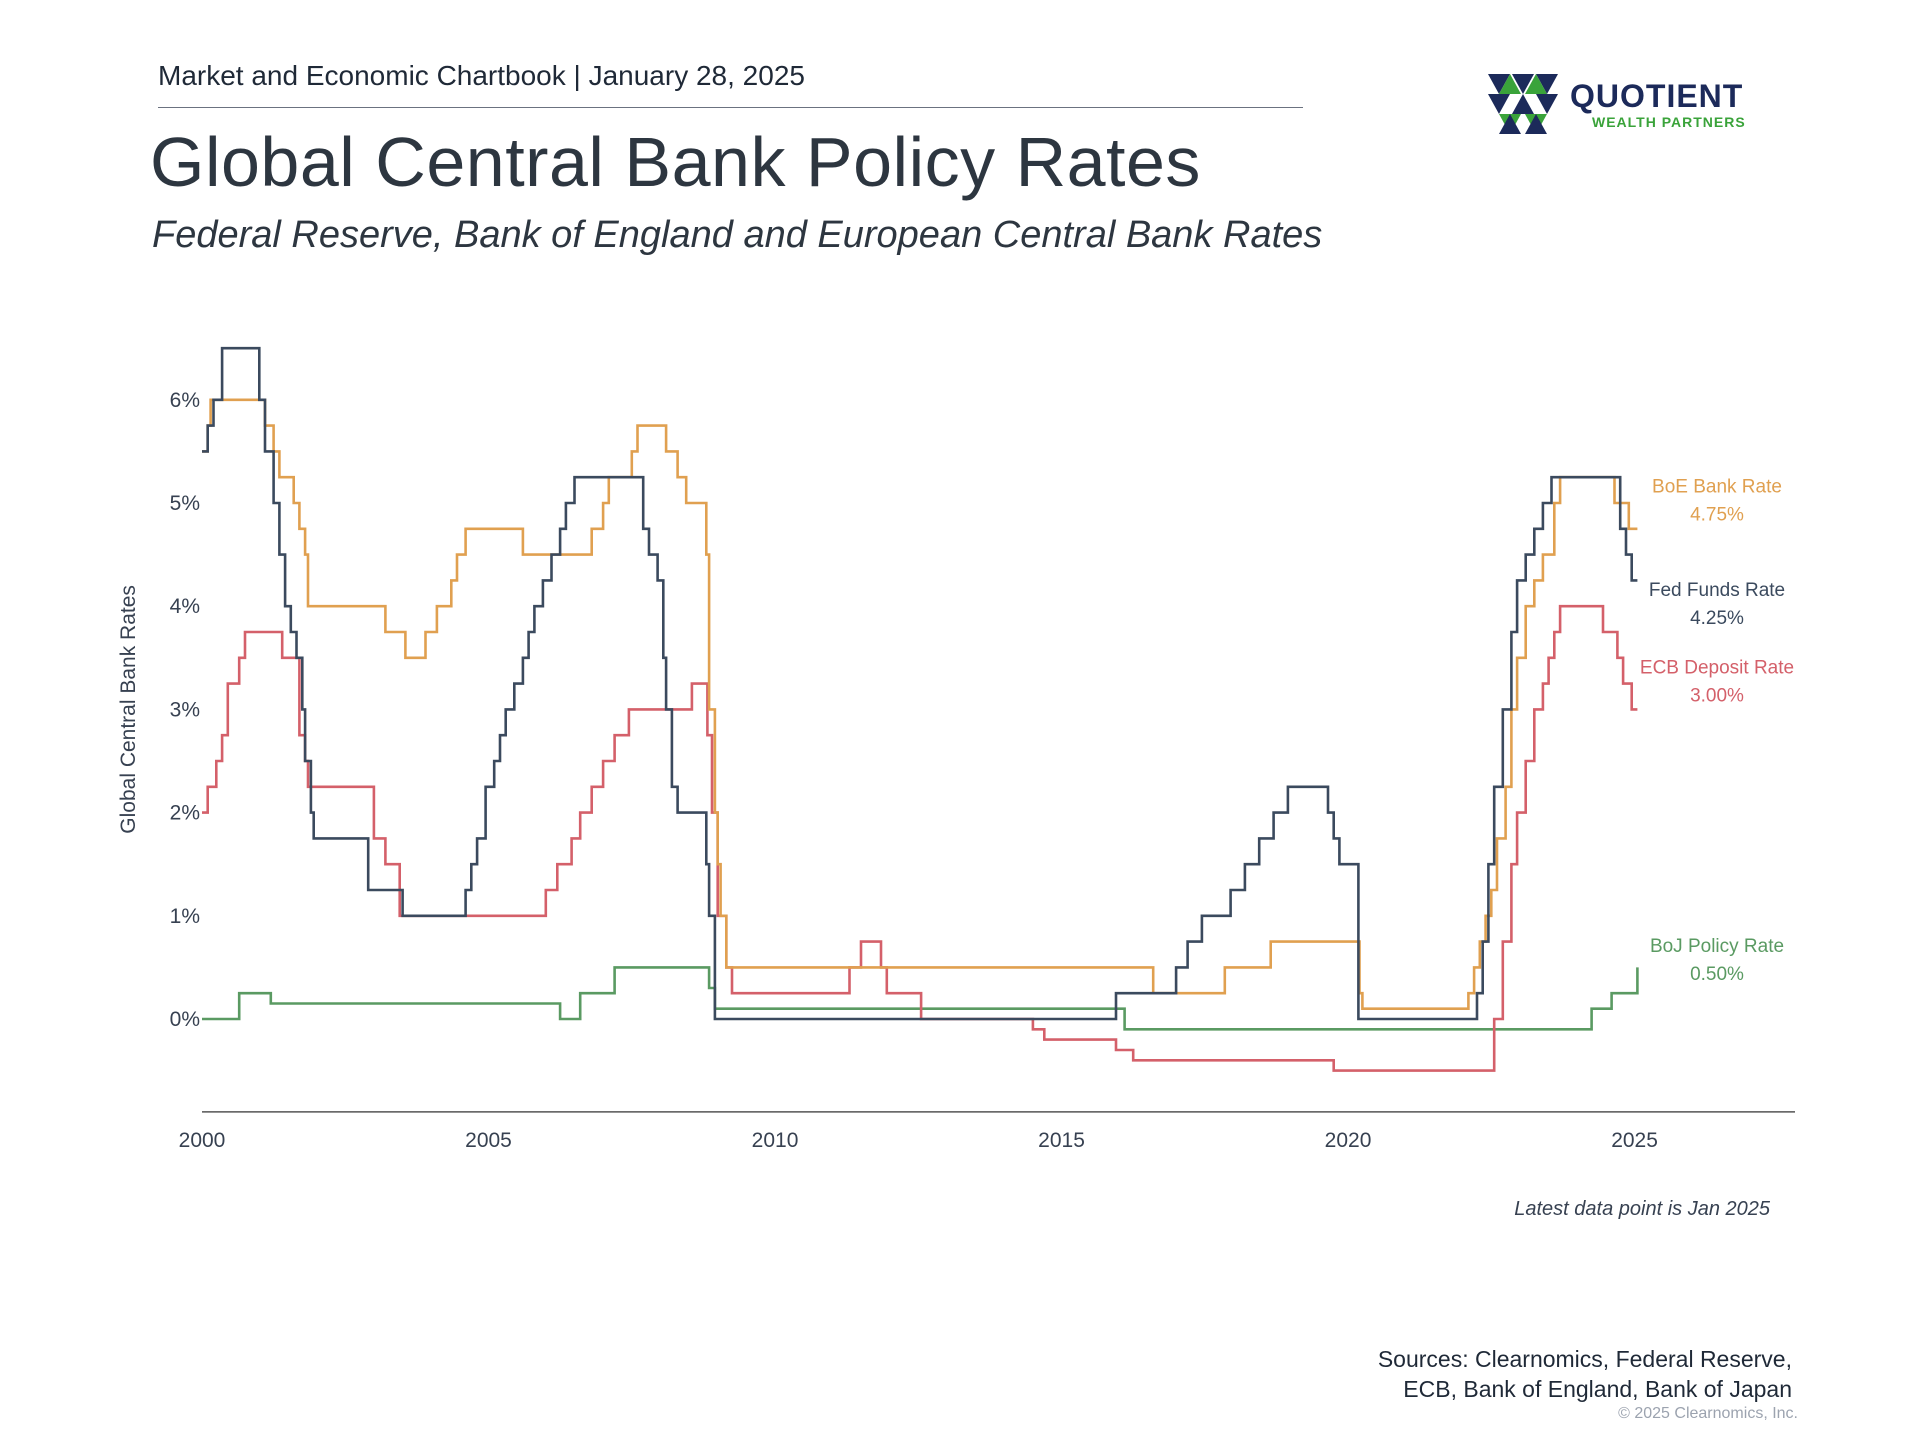  Describe the element at coordinates (1717, 946) in the screenshot. I see `series-label-name: BoJ Policy Rate` at that location.